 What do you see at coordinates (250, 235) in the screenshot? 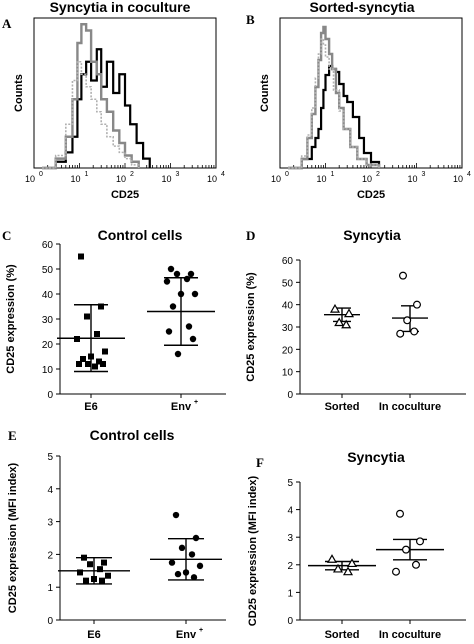
I see `panel-d-letter: D` at bounding box center [250, 235].